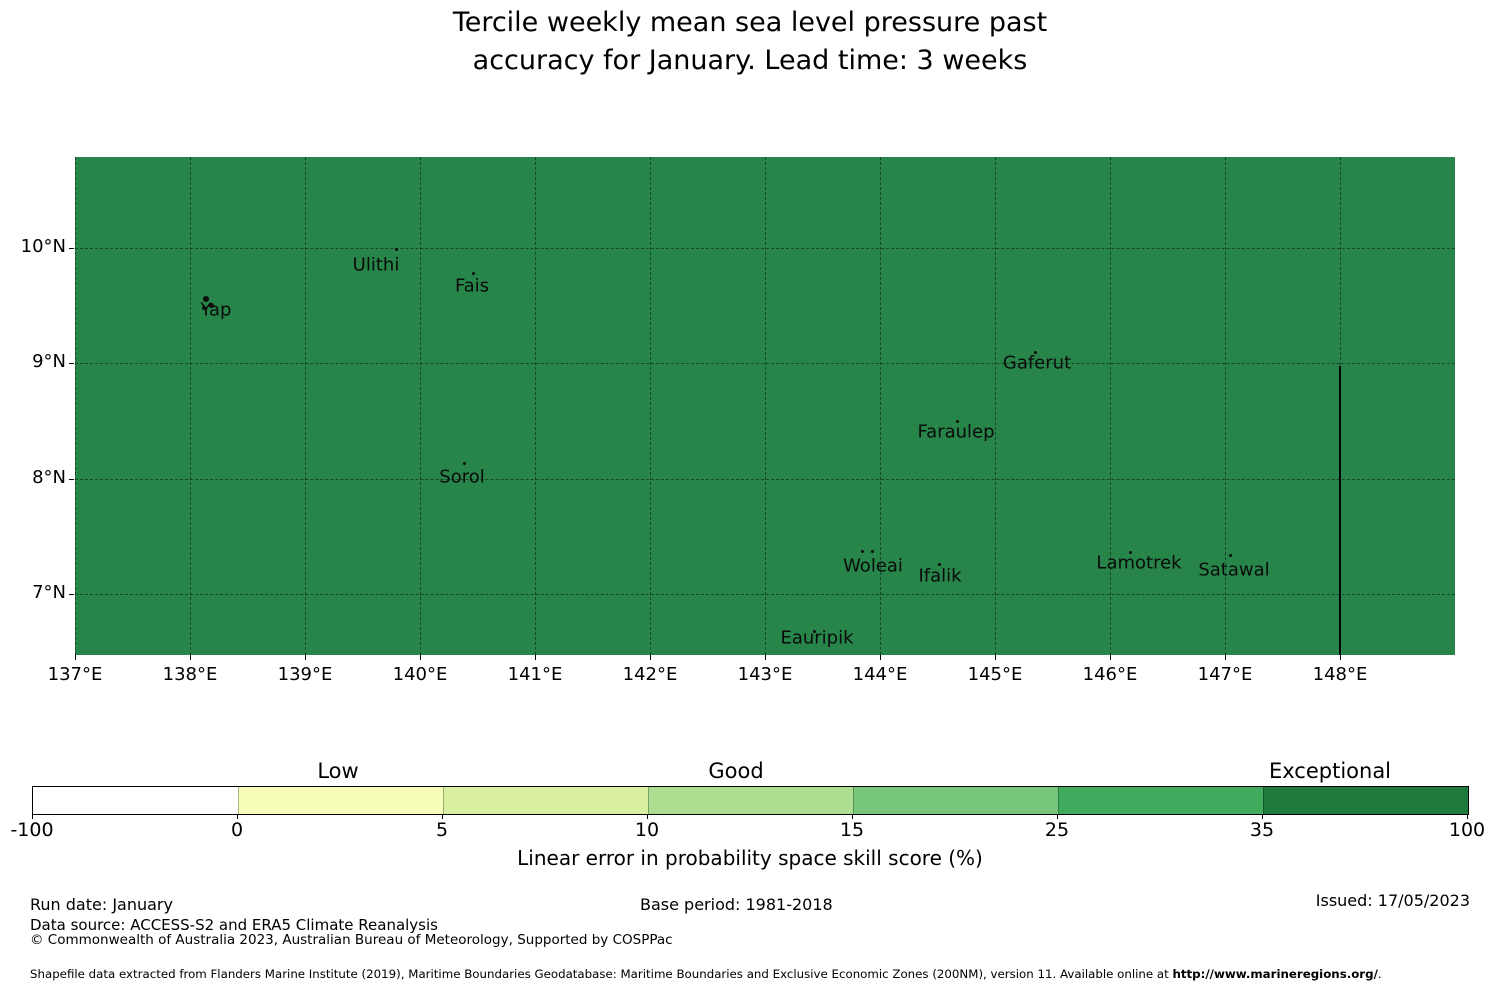 The height and width of the screenshot is (990, 1500). I want to click on colorbar-tick-label: 100, so click(1467, 830).